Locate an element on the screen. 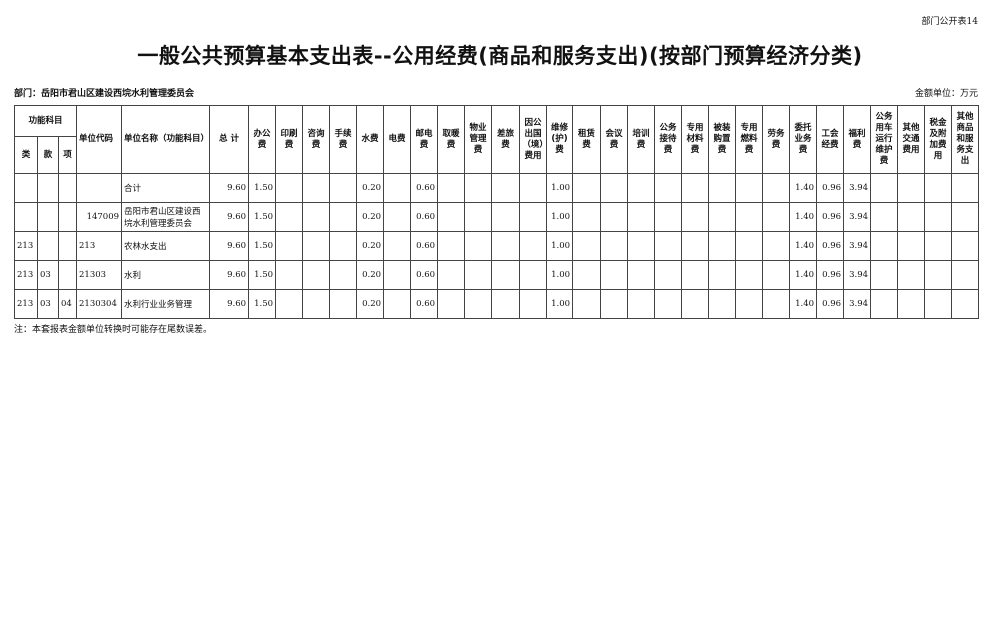  amount-unit-label: 金额单位：万元 is located at coordinates (946, 94).